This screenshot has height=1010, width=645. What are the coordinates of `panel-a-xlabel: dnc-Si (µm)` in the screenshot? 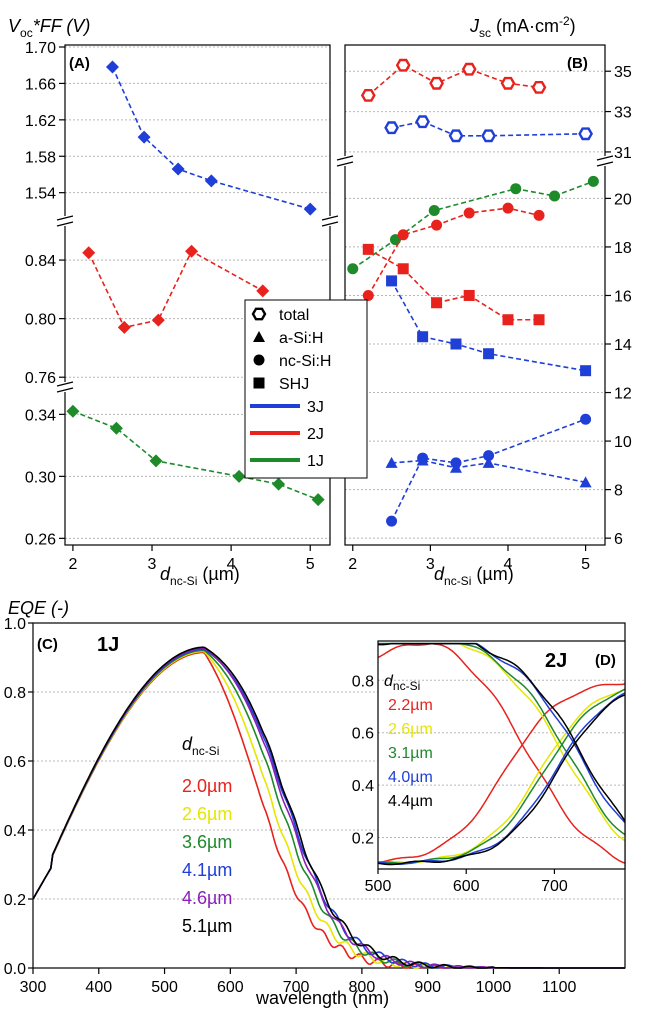 It's located at (200, 576).